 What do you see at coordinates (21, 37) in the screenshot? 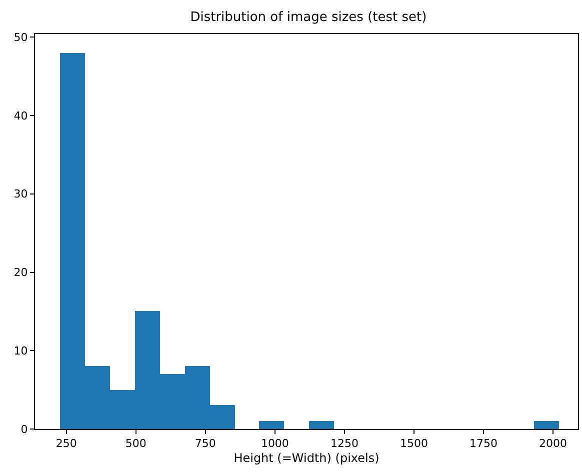
I see `y-tick-label: 50` at bounding box center [21, 37].